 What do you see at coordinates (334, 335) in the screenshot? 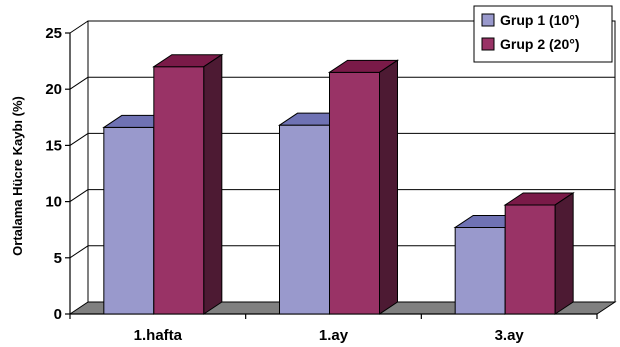
I see `x-tick-label: 1.ay` at bounding box center [334, 335].